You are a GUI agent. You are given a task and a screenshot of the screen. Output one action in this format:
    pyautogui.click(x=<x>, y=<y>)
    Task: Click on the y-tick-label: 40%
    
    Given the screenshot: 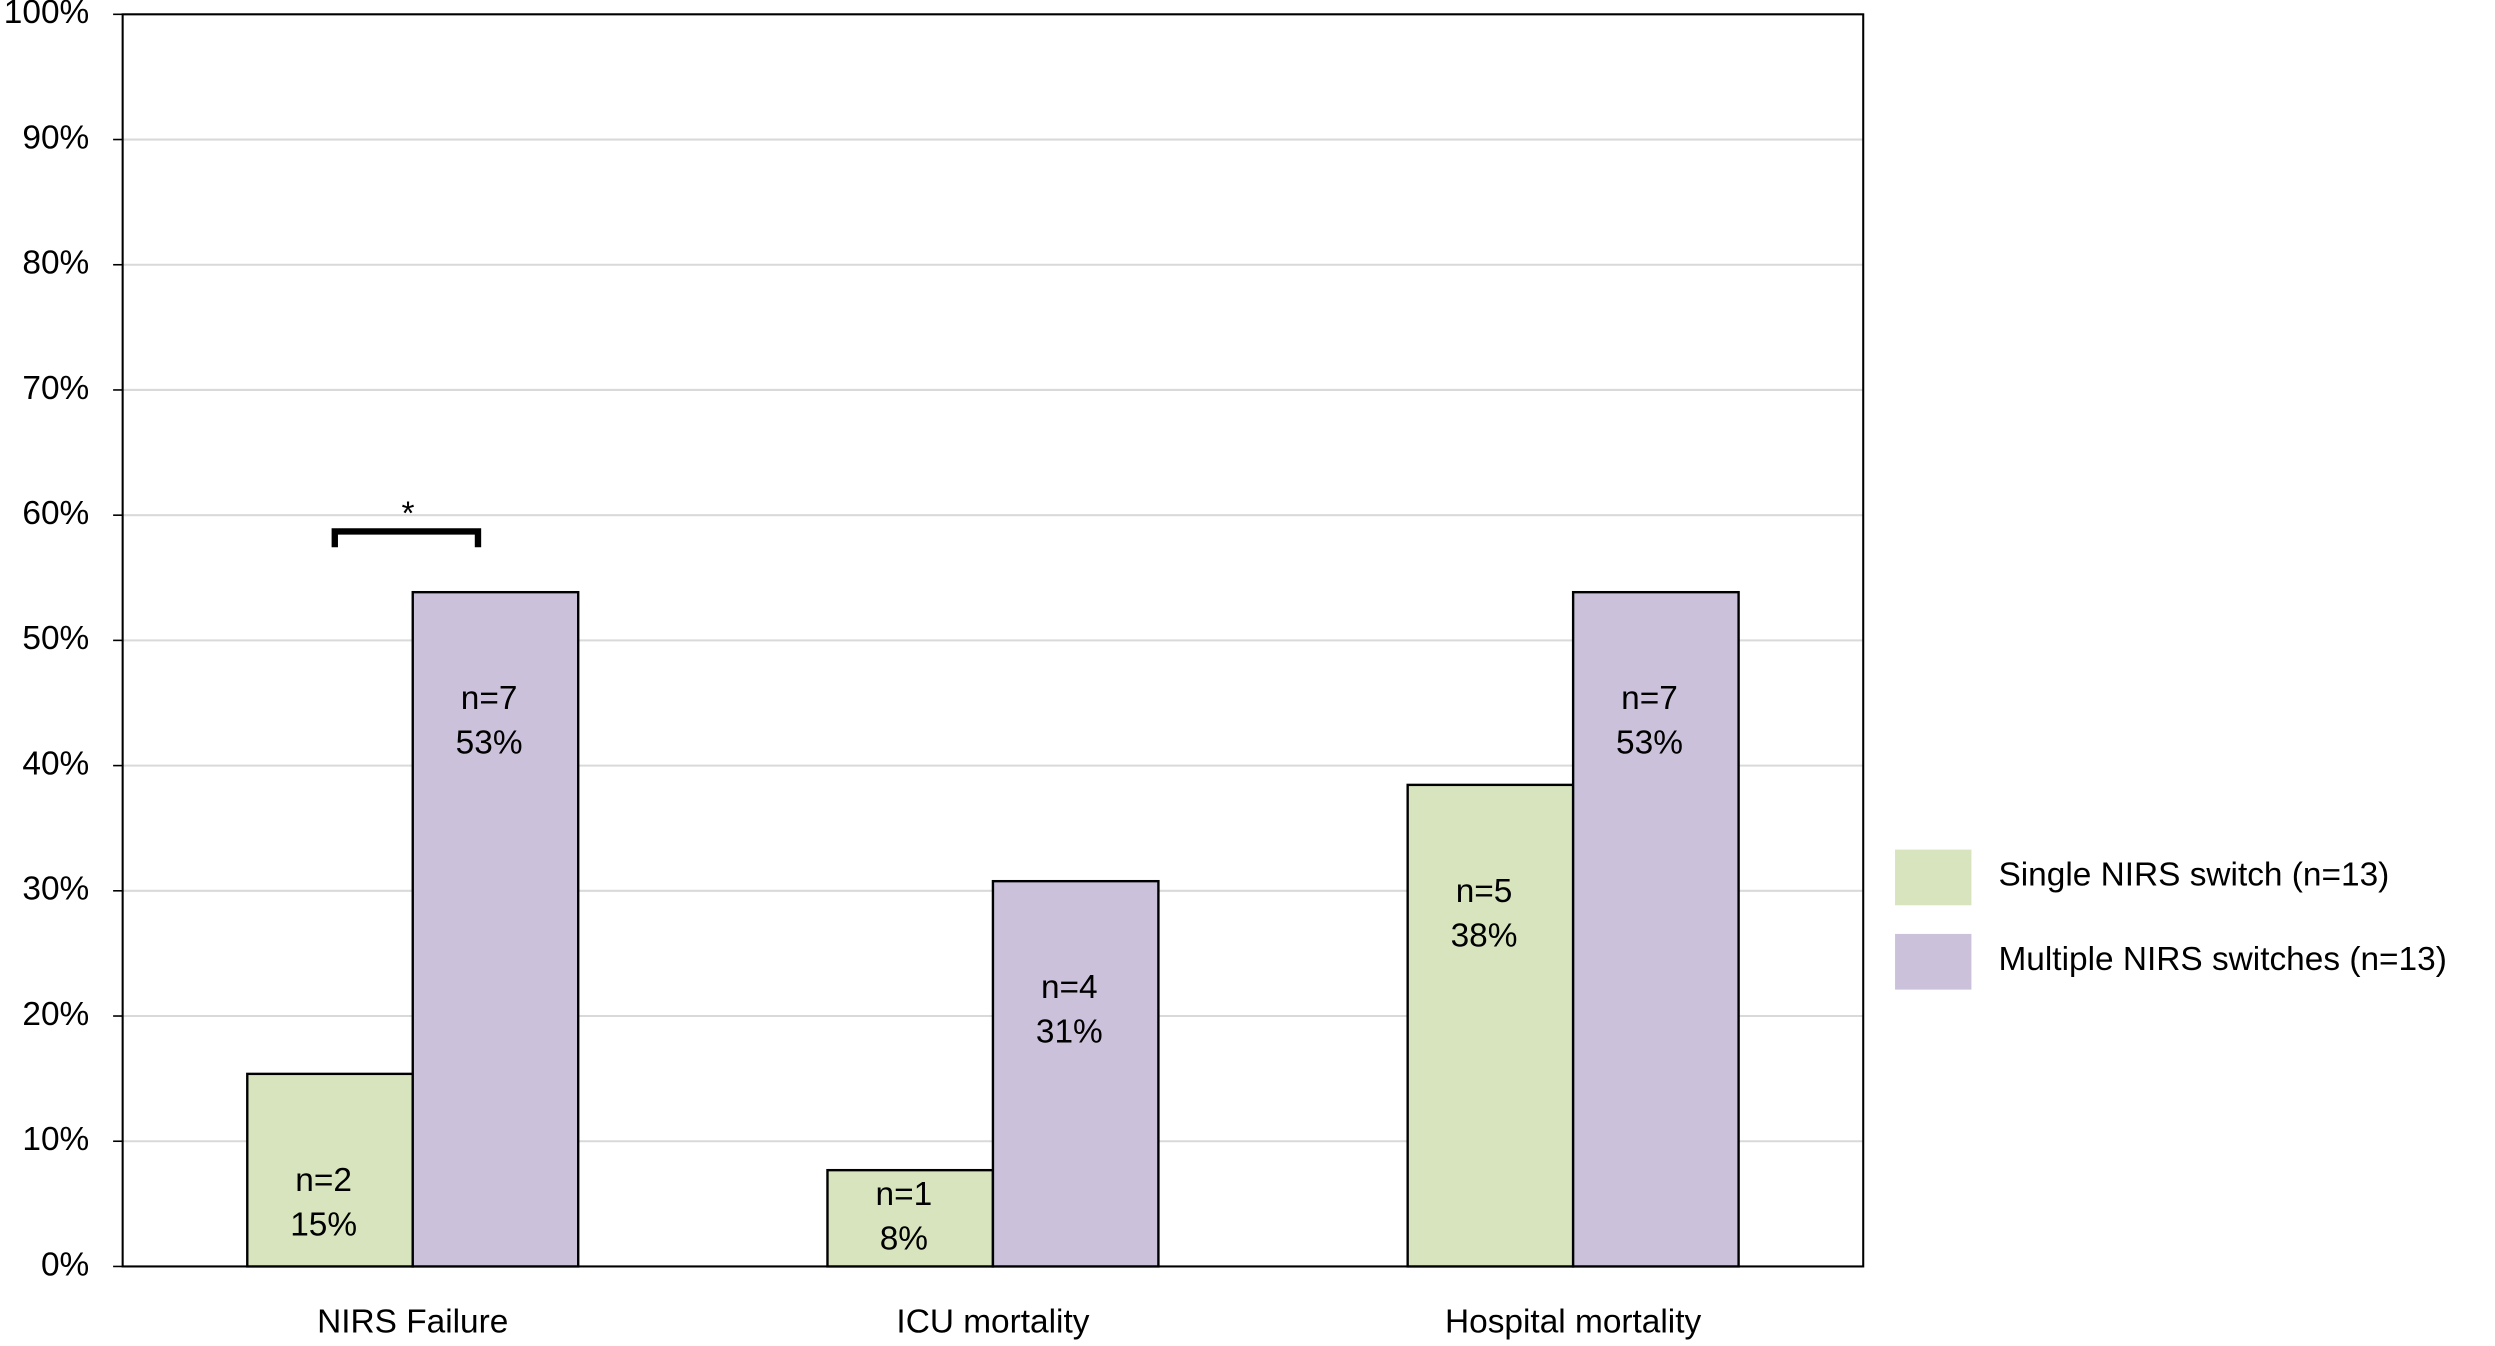 What is the action you would take?
    pyautogui.click(x=55, y=763)
    